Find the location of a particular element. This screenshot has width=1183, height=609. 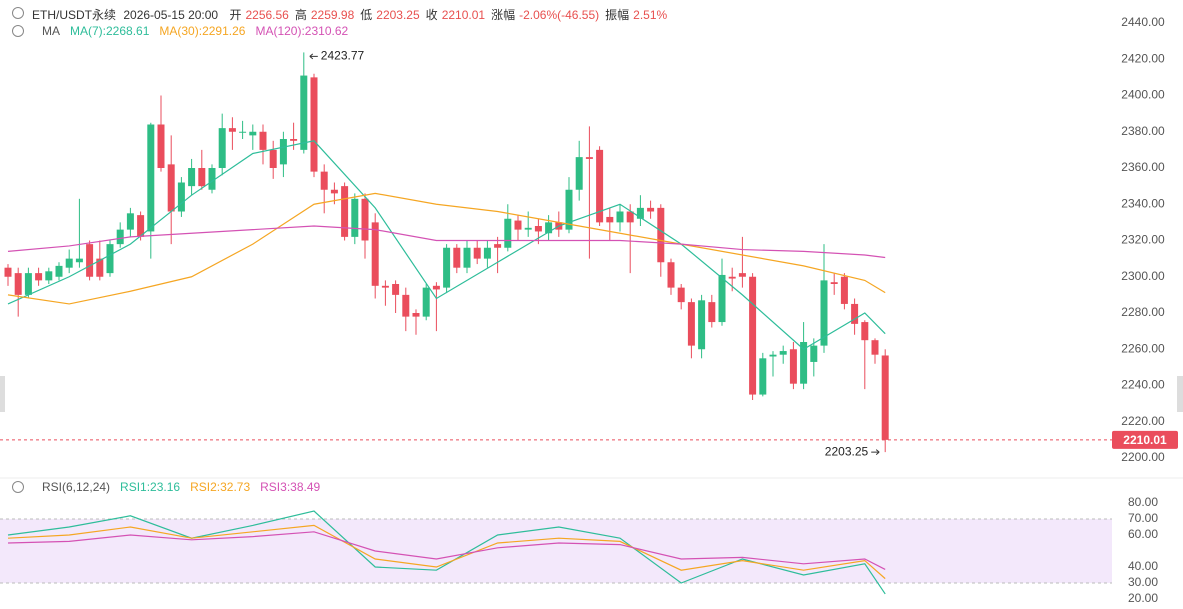

y-tick-label: 20.00 is located at coordinates (1143, 598).